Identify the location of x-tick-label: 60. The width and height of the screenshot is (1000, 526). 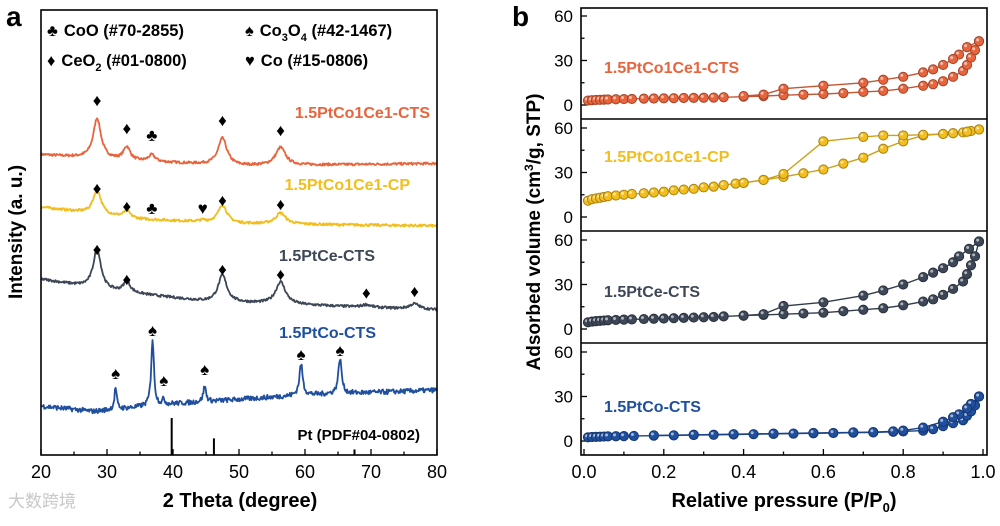
(305, 472).